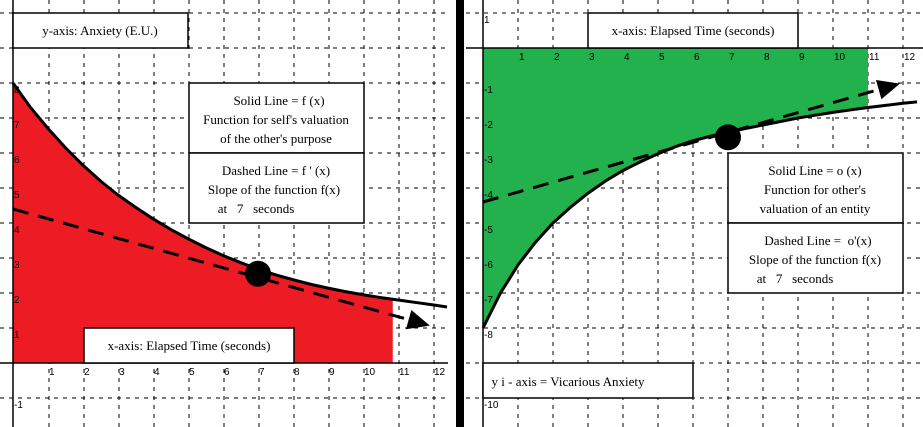 The height and width of the screenshot is (427, 923). What do you see at coordinates (256, 208) in the screenshot?
I see `left-annotation-dashed-line3: at 7 seconds` at bounding box center [256, 208].